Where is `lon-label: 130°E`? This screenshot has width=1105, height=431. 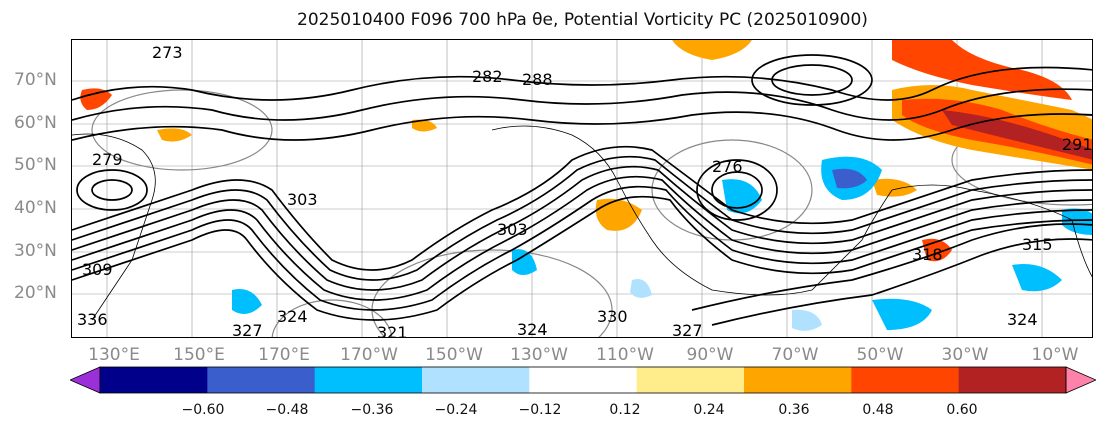 lon-label: 130°E is located at coordinates (114, 355).